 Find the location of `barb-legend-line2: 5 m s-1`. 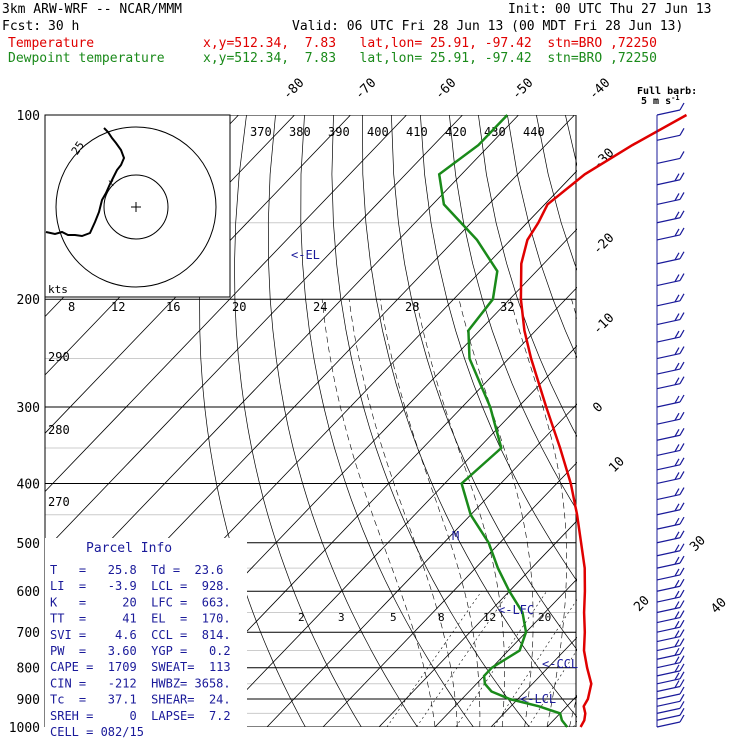

barb-legend-line2: 5 m s-1 is located at coordinates (660, 100).